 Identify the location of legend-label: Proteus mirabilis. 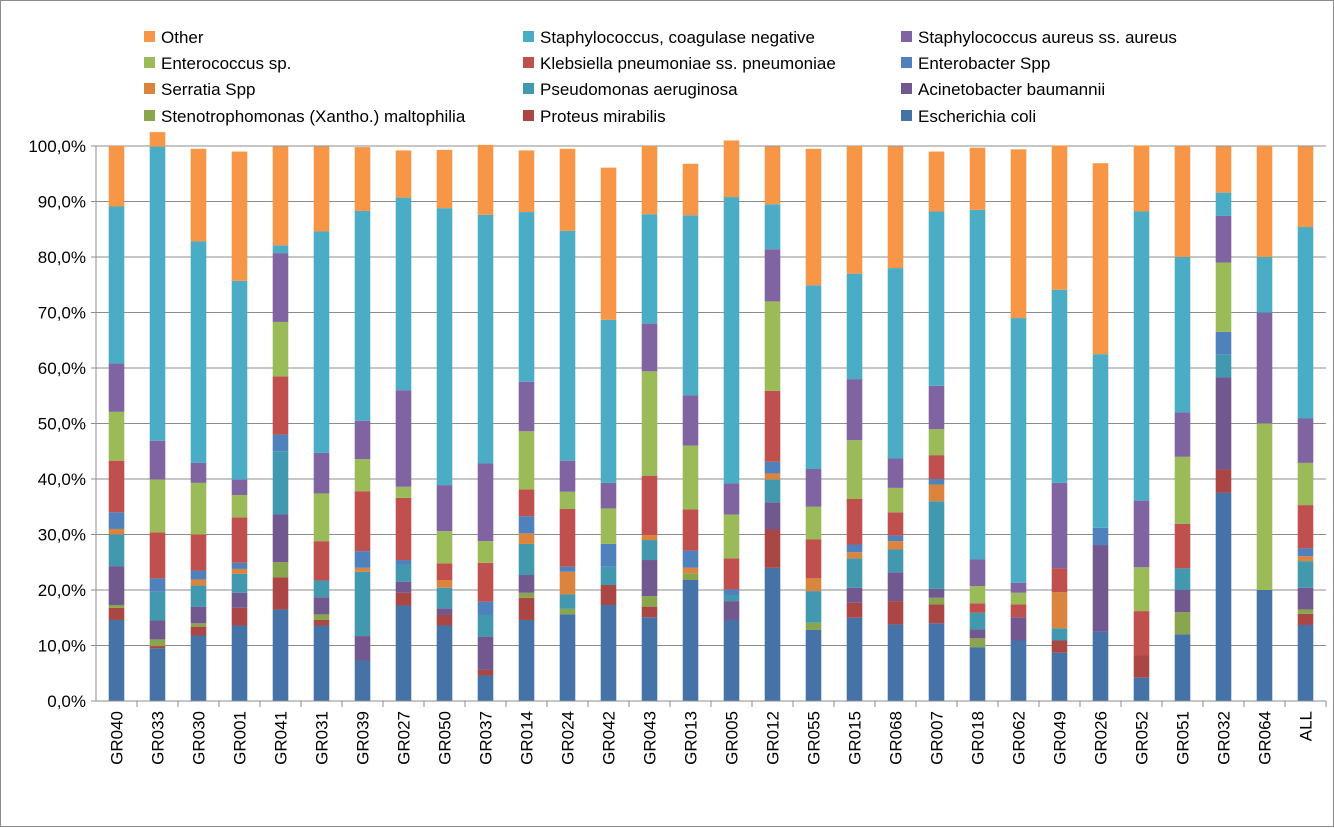
(603, 116).